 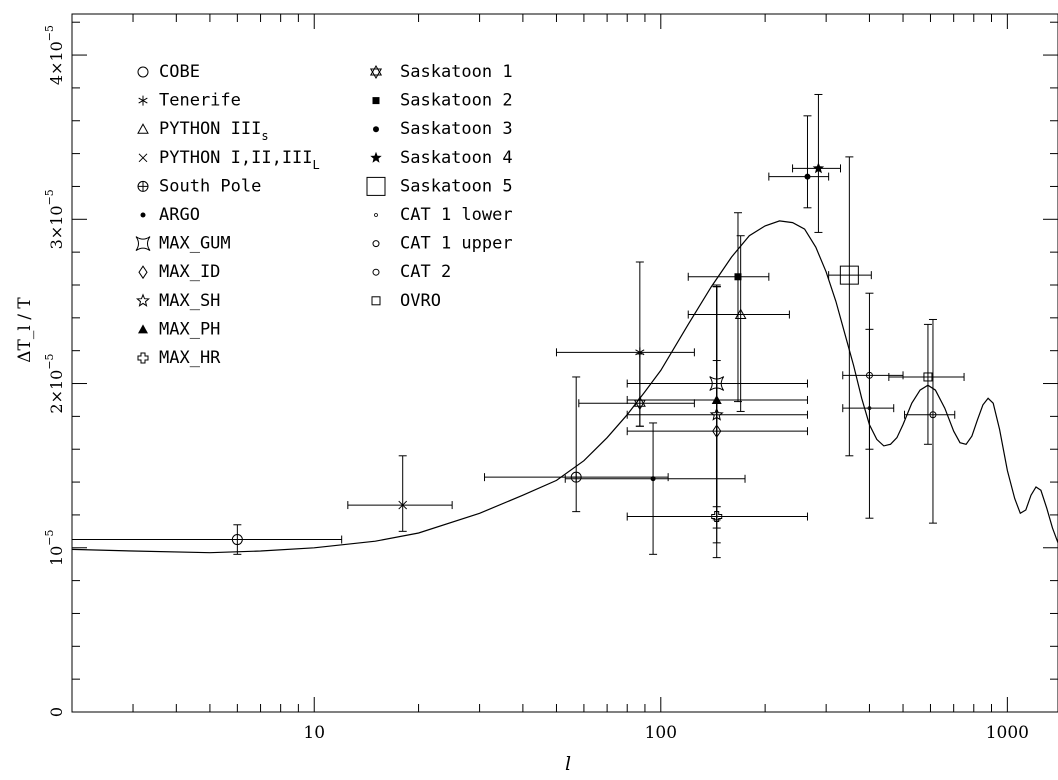 I want to click on legend-item: Saskatoon 4, so click(x=441, y=158).